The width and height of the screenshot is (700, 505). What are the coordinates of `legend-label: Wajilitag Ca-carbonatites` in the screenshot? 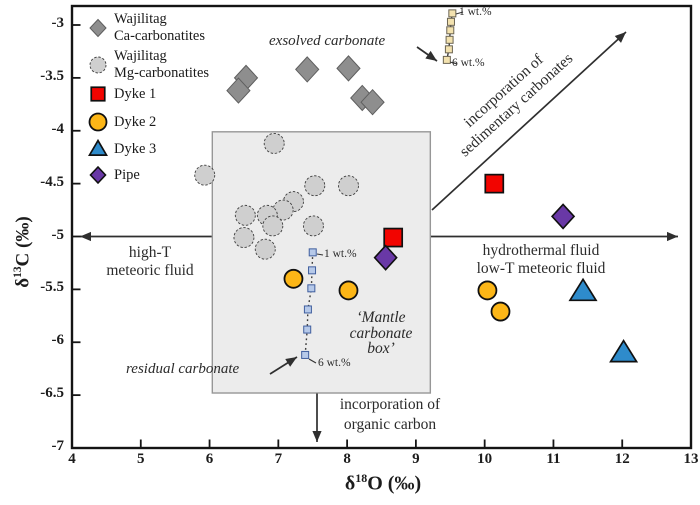 It's located at (159, 27).